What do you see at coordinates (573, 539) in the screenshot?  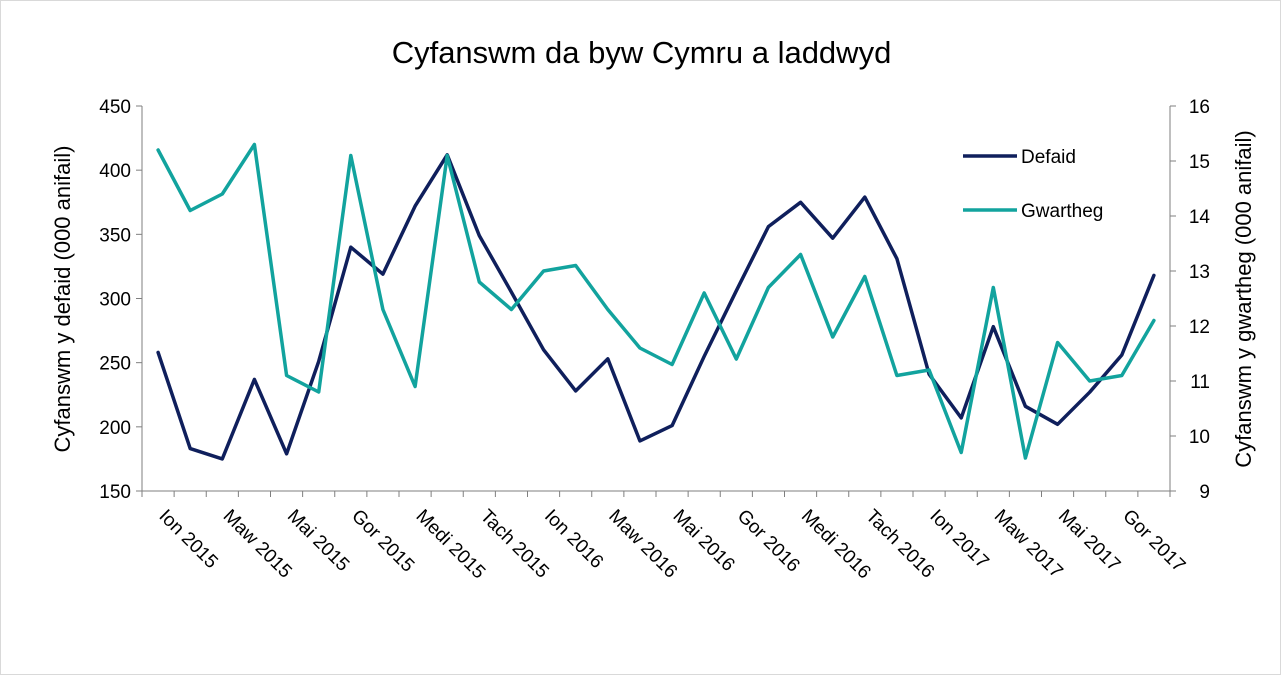 I see `x-tick-label: Ion 2016` at bounding box center [573, 539].